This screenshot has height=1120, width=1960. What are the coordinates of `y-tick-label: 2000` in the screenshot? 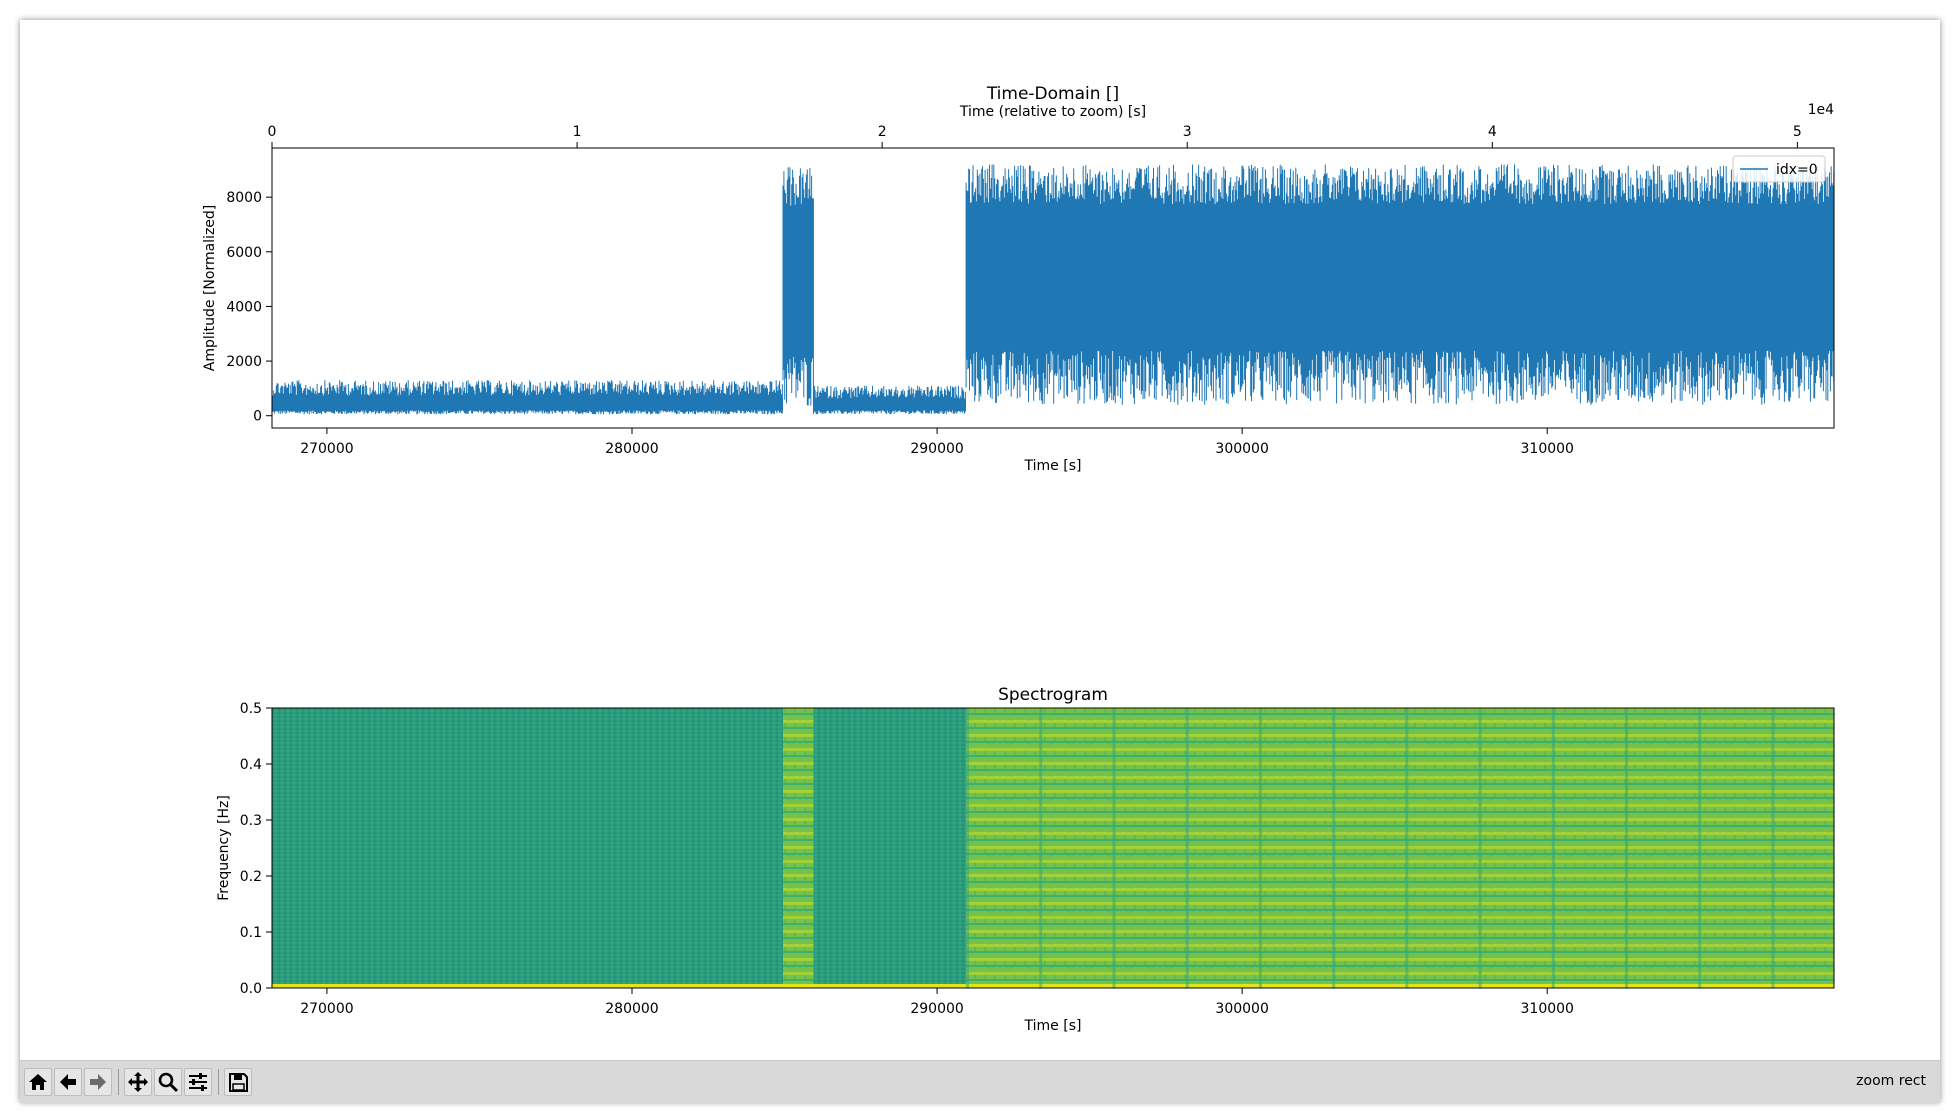 It's located at (244, 362).